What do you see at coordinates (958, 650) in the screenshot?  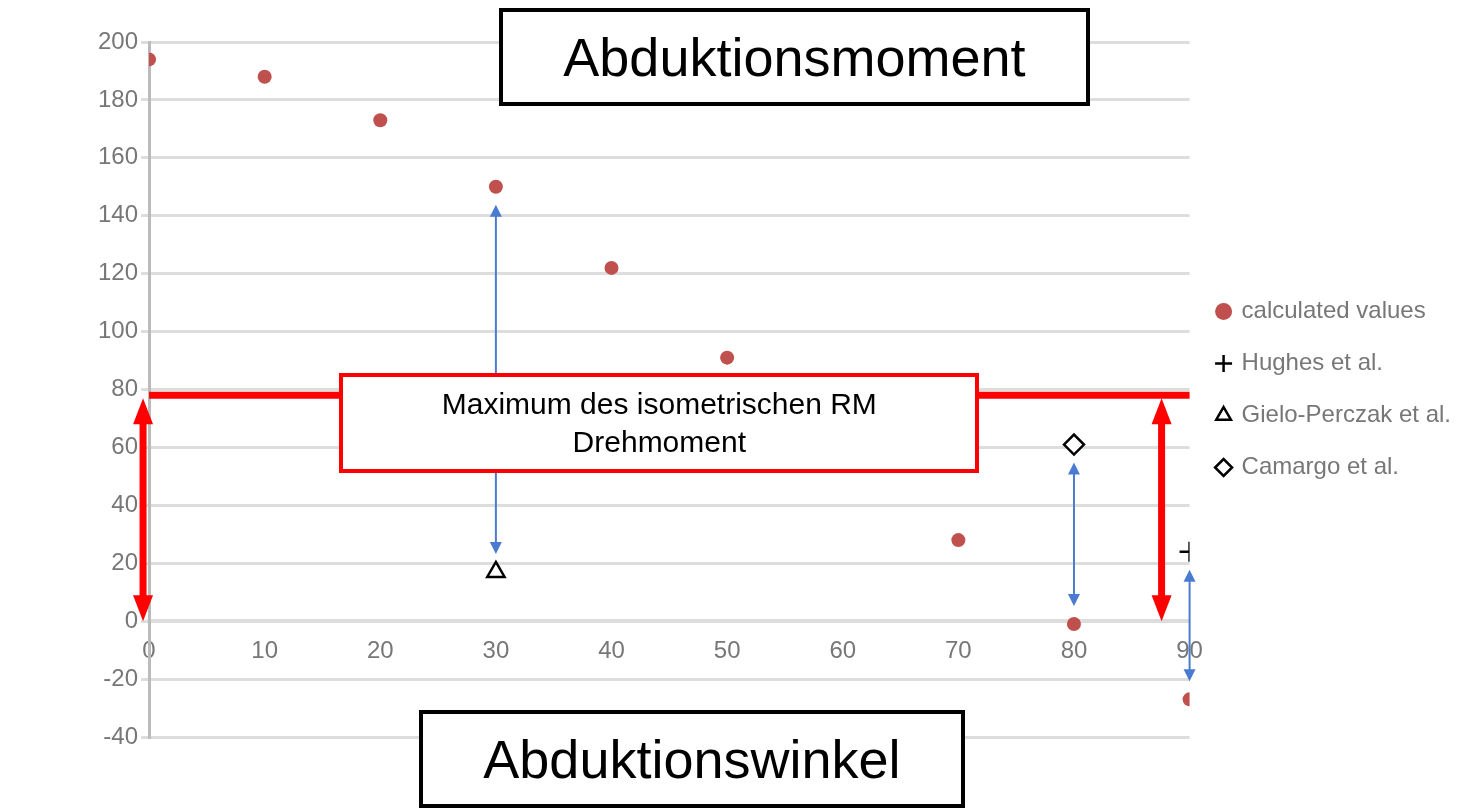 I see `x-tick-label: 70` at bounding box center [958, 650].